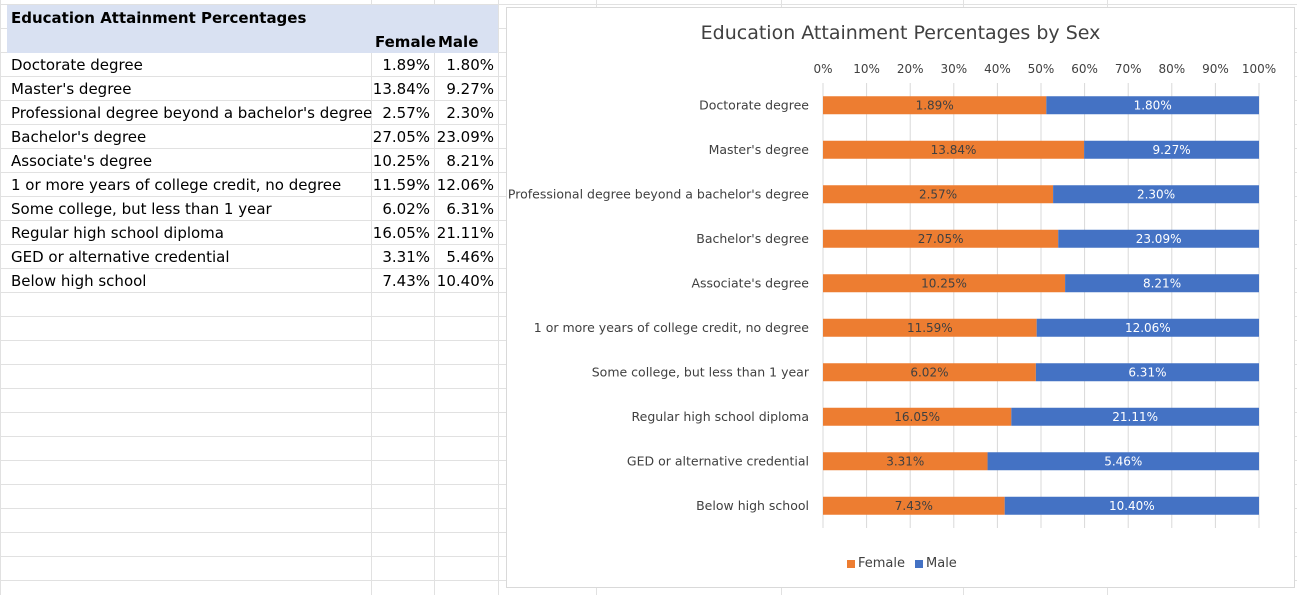 This screenshot has height=595, width=1297. I want to click on x-tick-label: 70%, so click(1128, 69).